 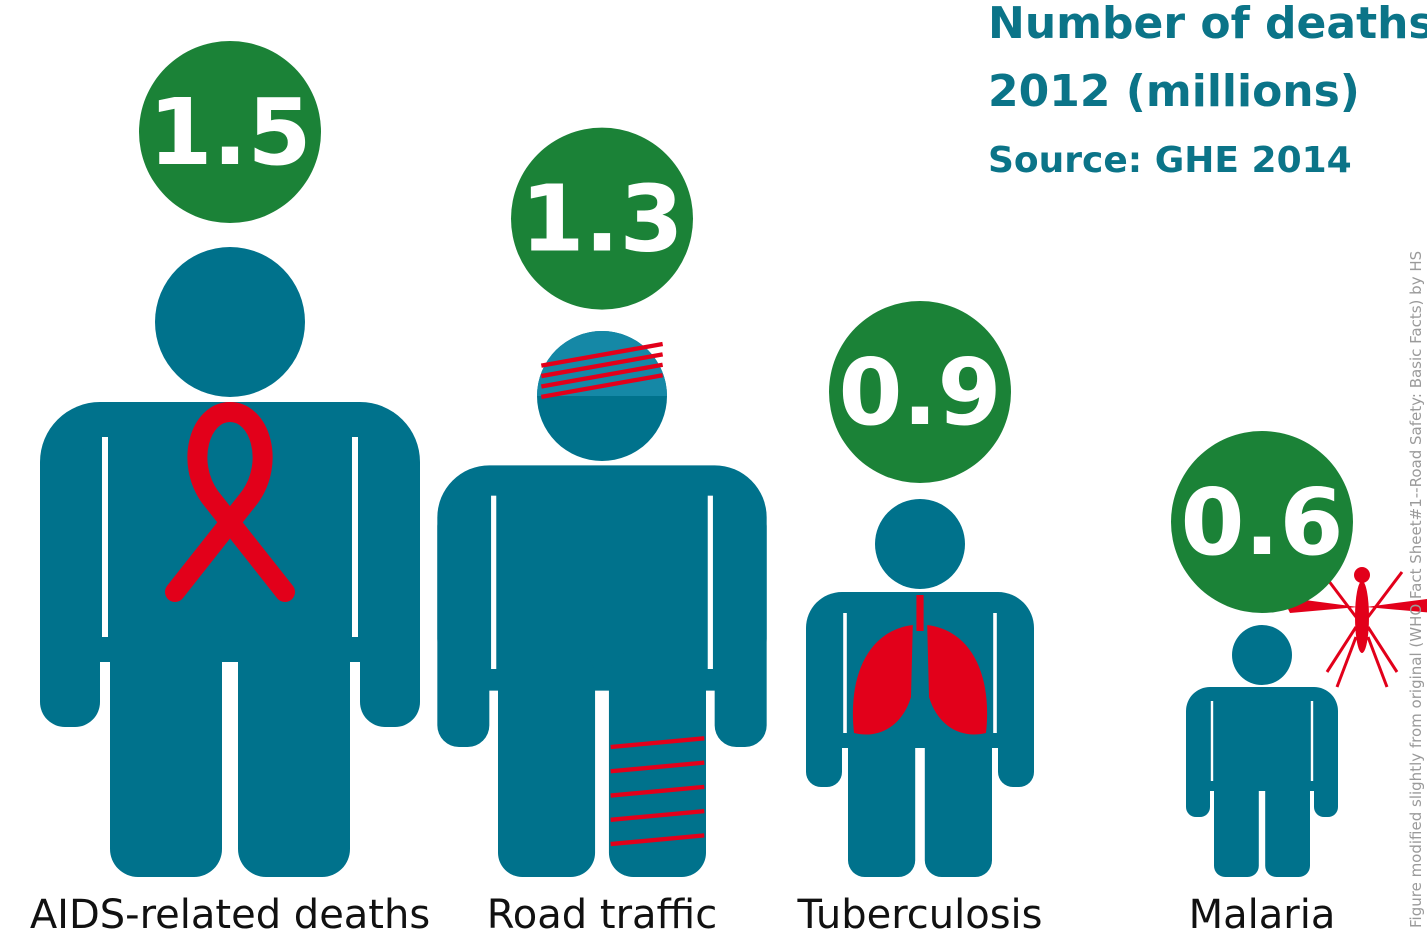 What do you see at coordinates (1170, 160) in the screenshot?
I see `chart-source: Source: GHE 2014` at bounding box center [1170, 160].